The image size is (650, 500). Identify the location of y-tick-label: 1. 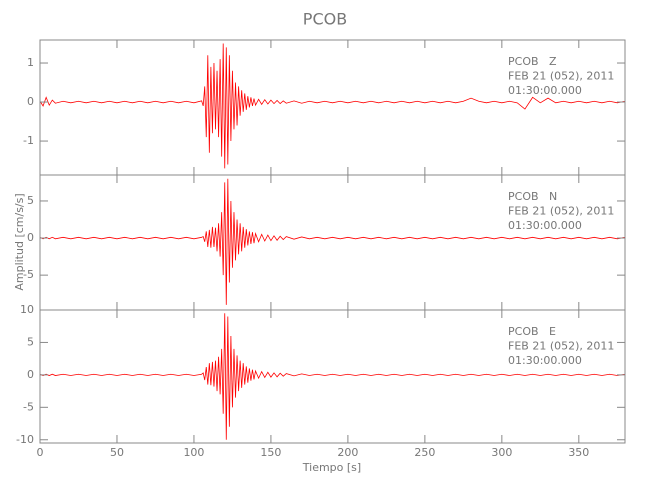
(30, 62).